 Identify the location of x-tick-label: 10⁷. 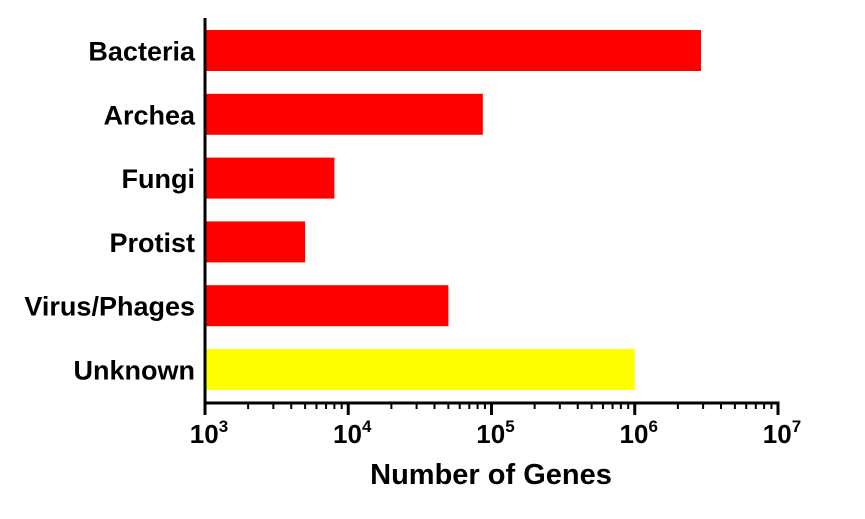
(782, 433).